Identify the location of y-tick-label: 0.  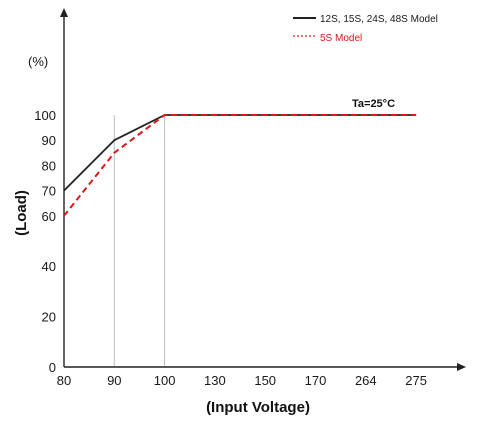
(52, 367).